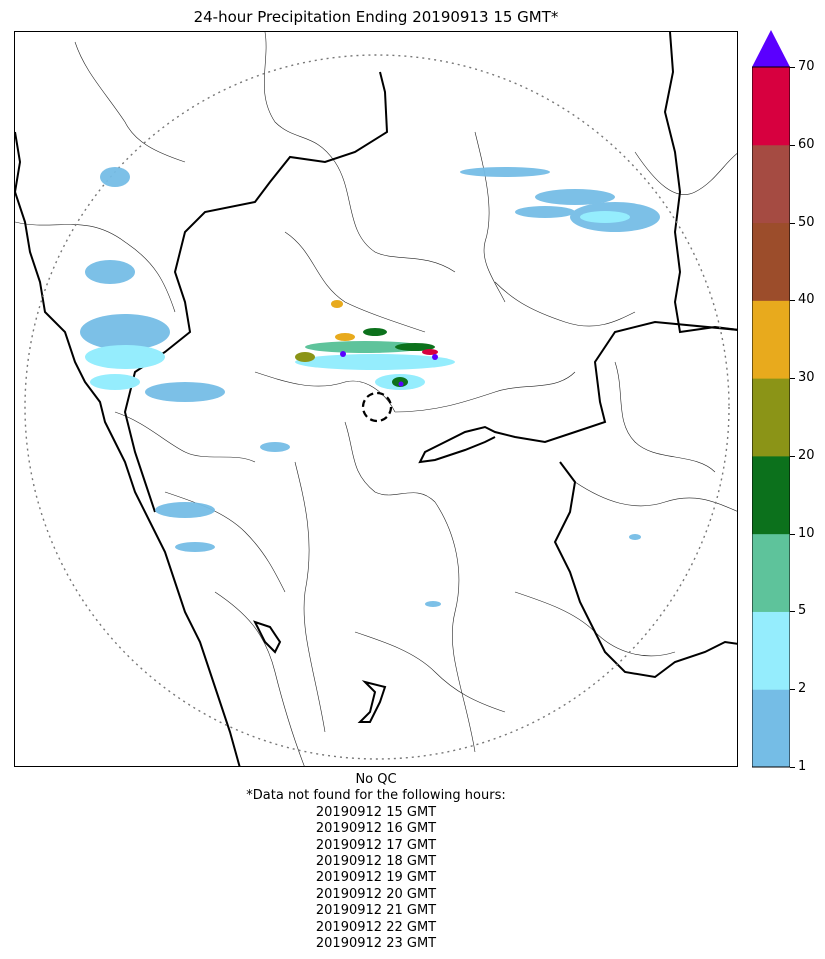 Image resolution: width=825 pixels, height=959 pixels. What do you see at coordinates (366, 343) in the screenshot?
I see `precipitation-heavy` at bounding box center [366, 343].